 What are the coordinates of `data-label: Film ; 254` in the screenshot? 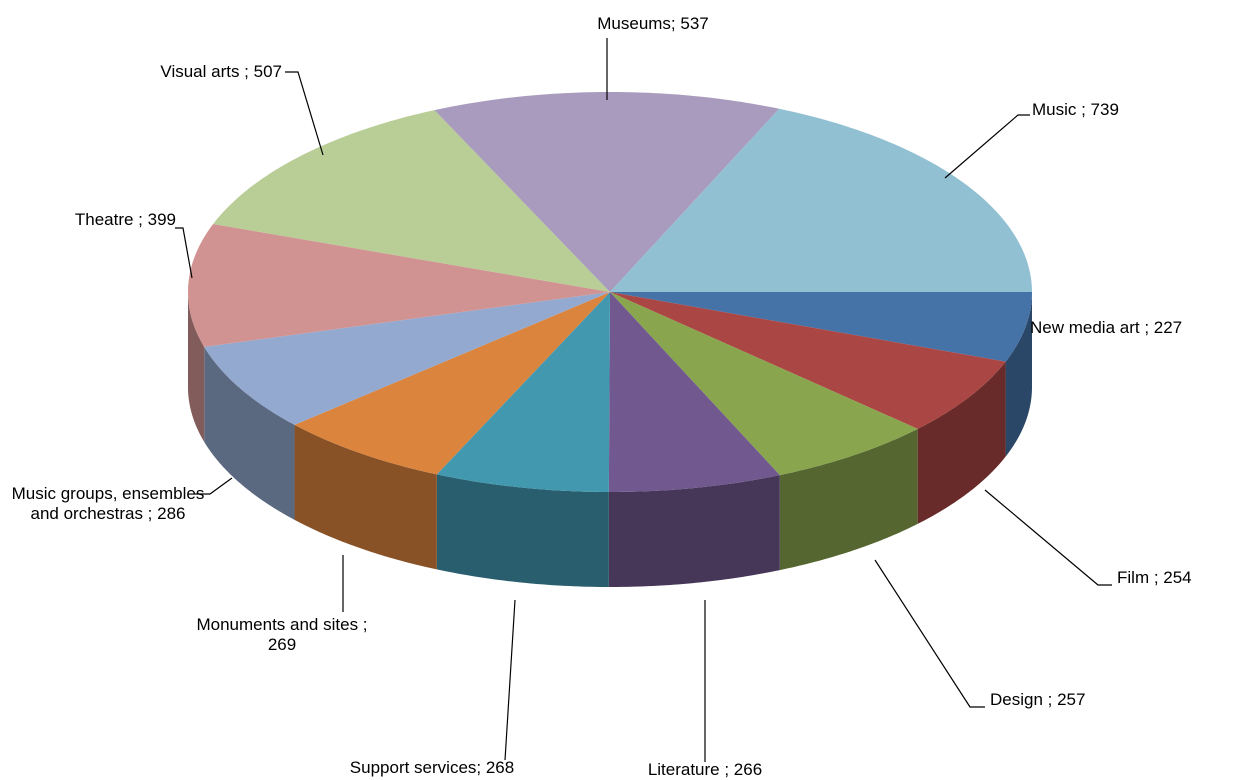 It's located at (1154, 577).